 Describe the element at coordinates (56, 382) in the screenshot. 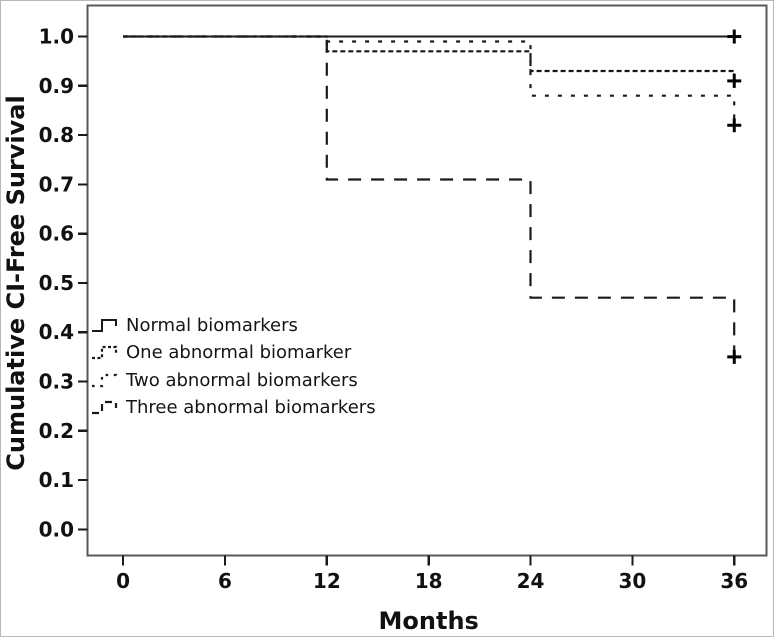

I see `y-tick-label: 0.3` at that location.